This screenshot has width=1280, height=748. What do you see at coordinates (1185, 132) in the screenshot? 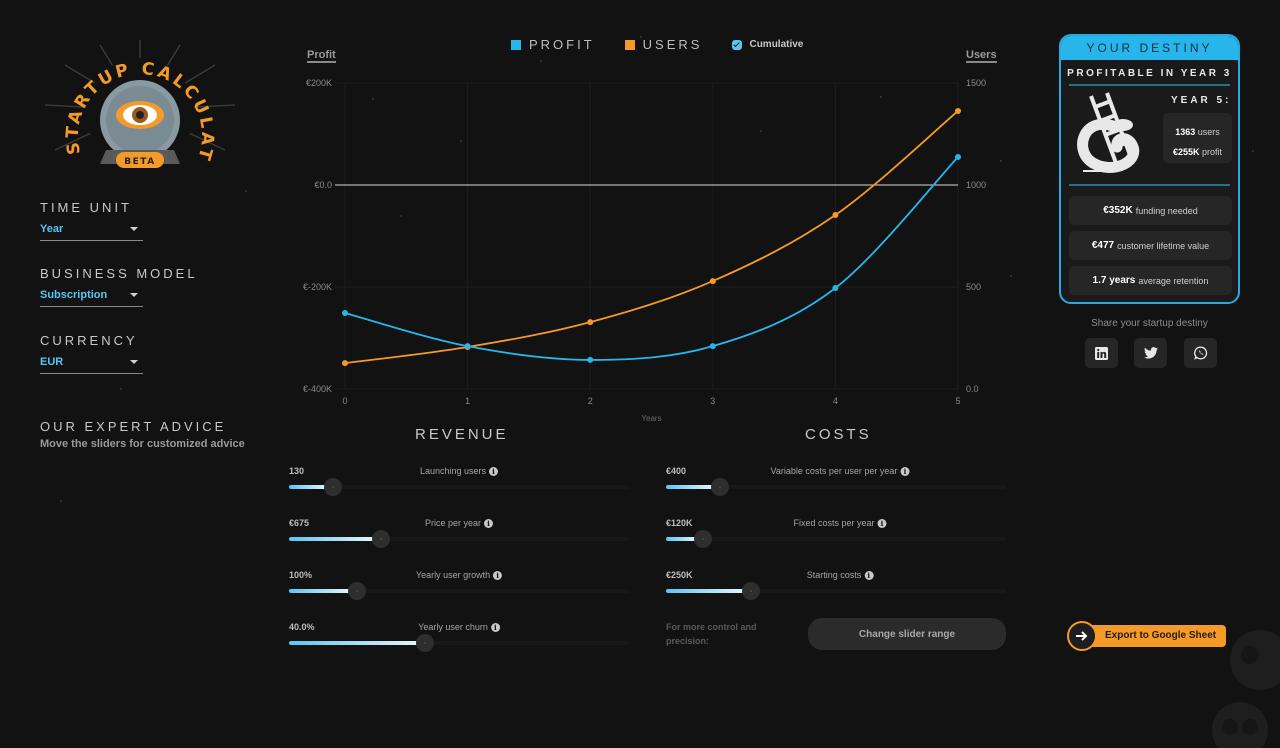
I see `year5-users-value: 1363` at bounding box center [1185, 132].